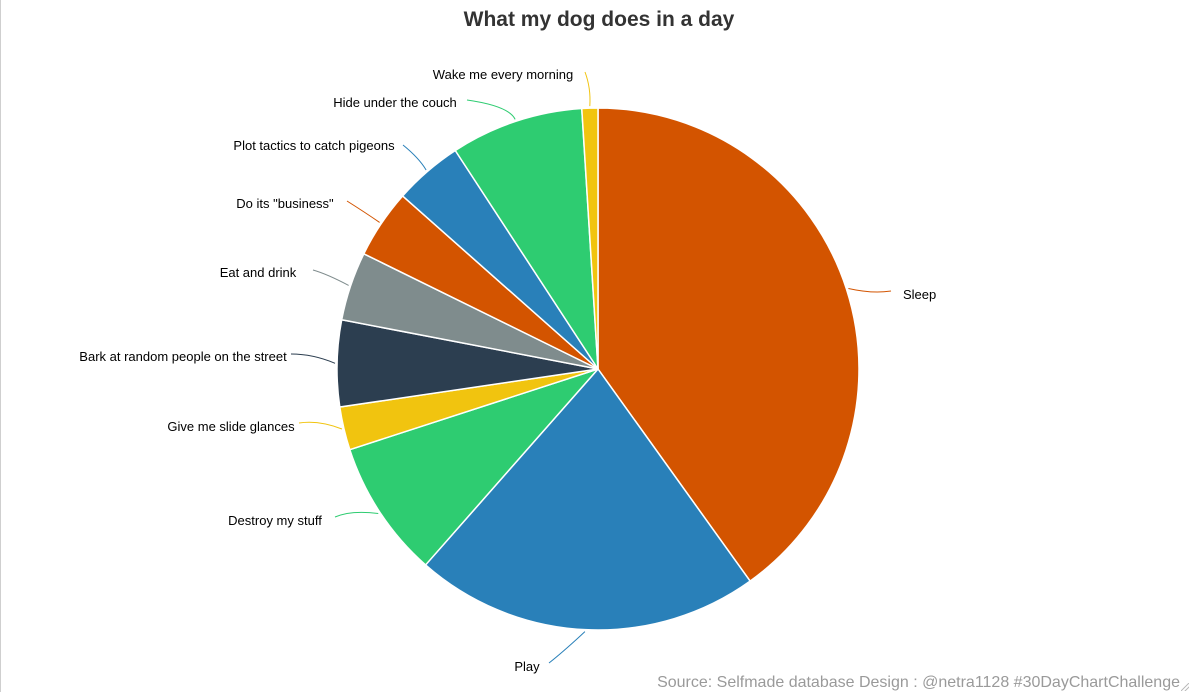  What do you see at coordinates (320, 425) in the screenshot?
I see `leader-line-give-me-slide-glances` at bounding box center [320, 425].